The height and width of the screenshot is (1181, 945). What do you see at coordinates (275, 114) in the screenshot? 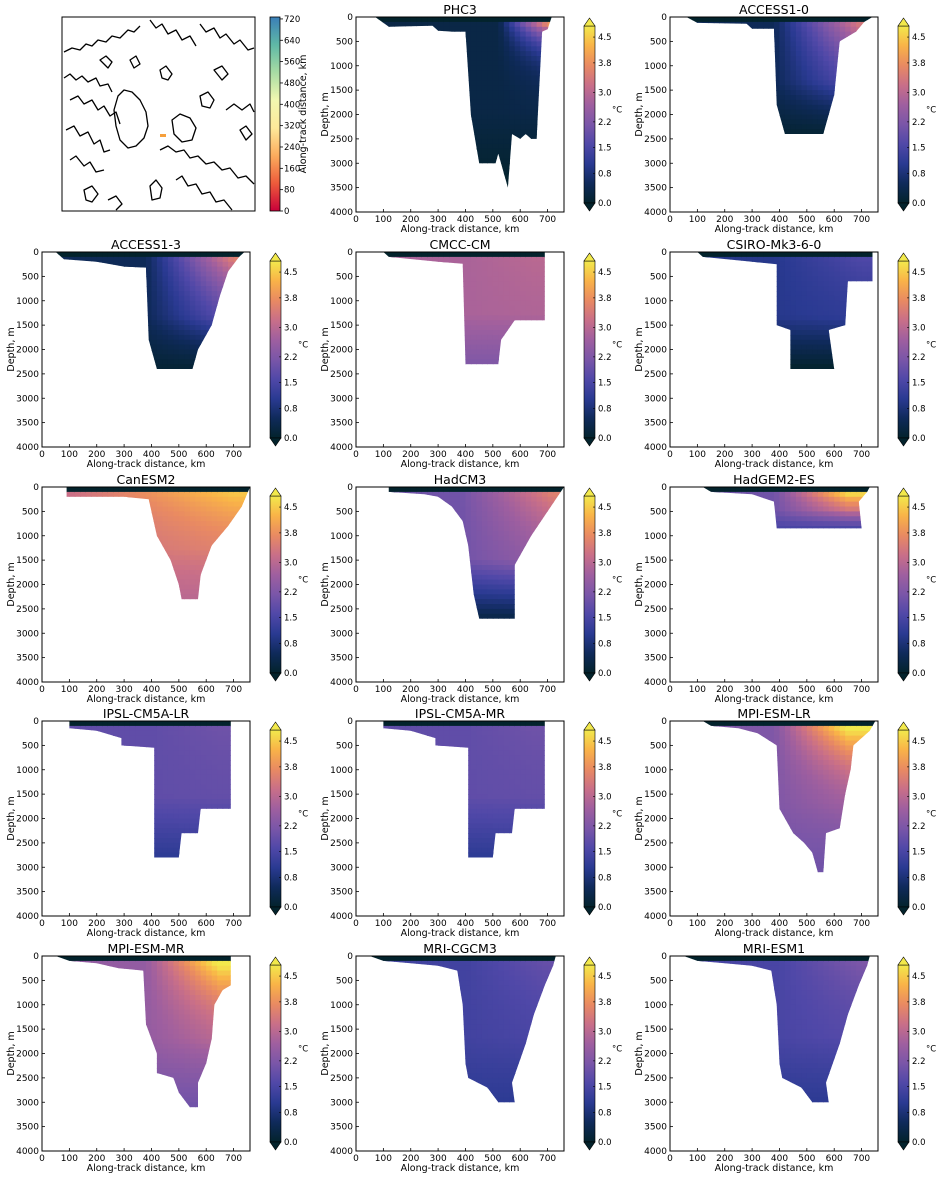
I see `distance-colorbar` at bounding box center [275, 114].